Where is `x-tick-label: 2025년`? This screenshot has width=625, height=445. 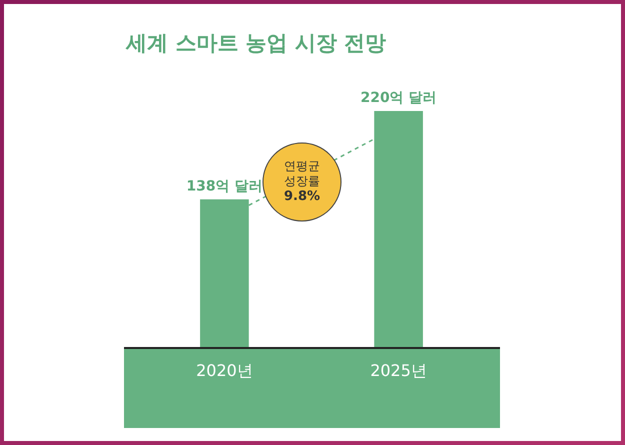 x-tick-label: 2025년 is located at coordinates (398, 370).